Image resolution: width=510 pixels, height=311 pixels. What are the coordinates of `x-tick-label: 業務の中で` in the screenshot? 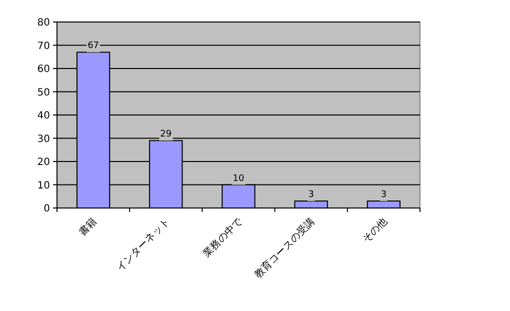 It's located at (223, 237).